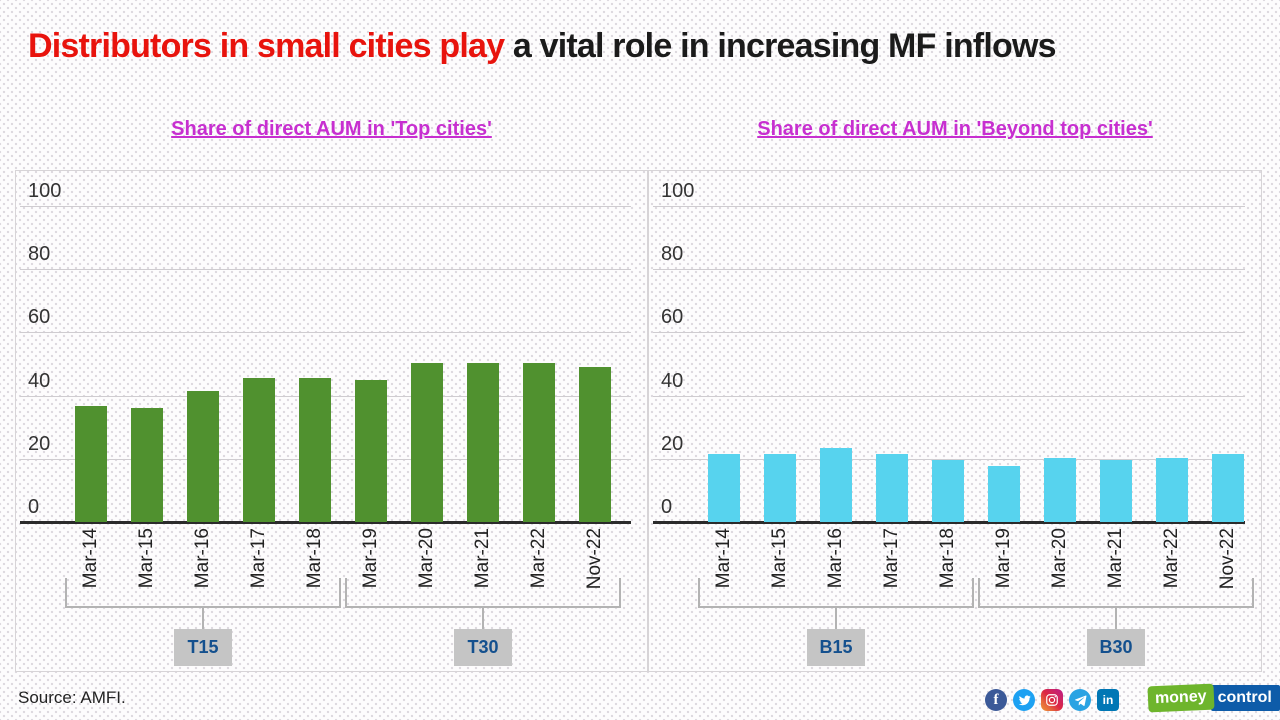 The width and height of the screenshot is (1280, 720). I want to click on logo-control-segment: control, so click(1245, 698).